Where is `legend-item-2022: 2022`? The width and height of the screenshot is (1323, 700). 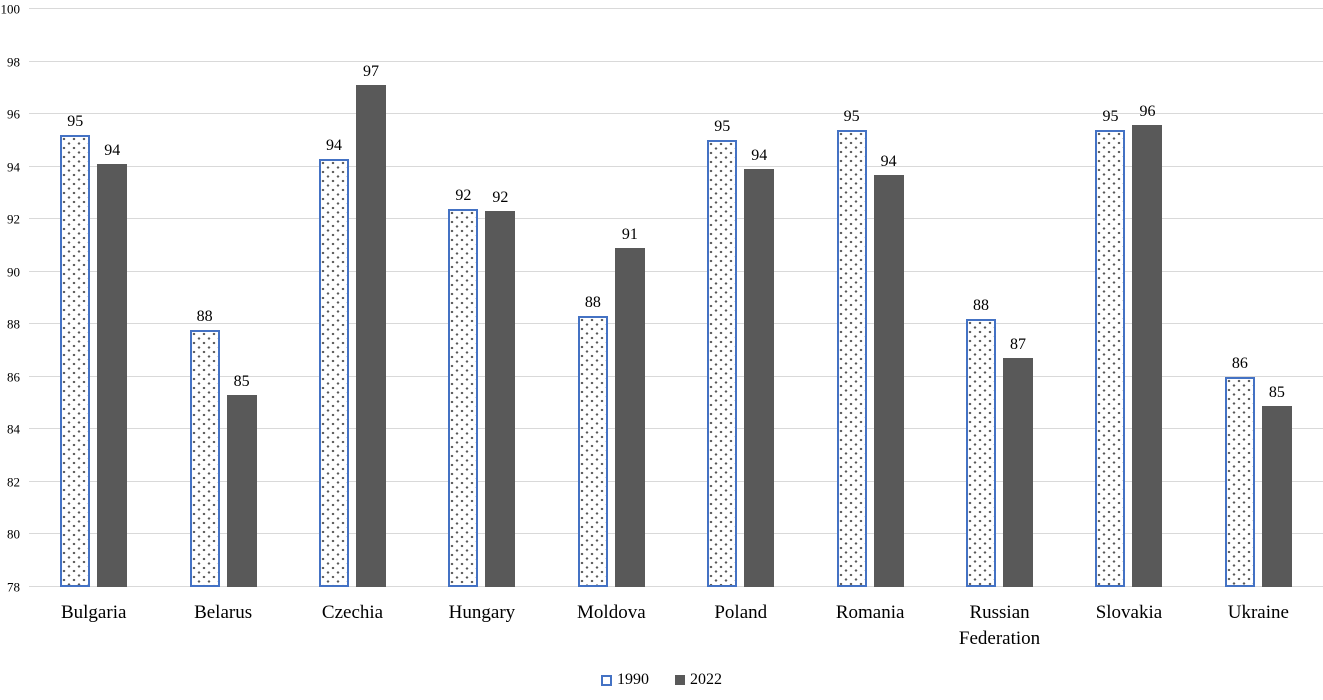
legend-item-2022: 2022 is located at coordinates (698, 680).